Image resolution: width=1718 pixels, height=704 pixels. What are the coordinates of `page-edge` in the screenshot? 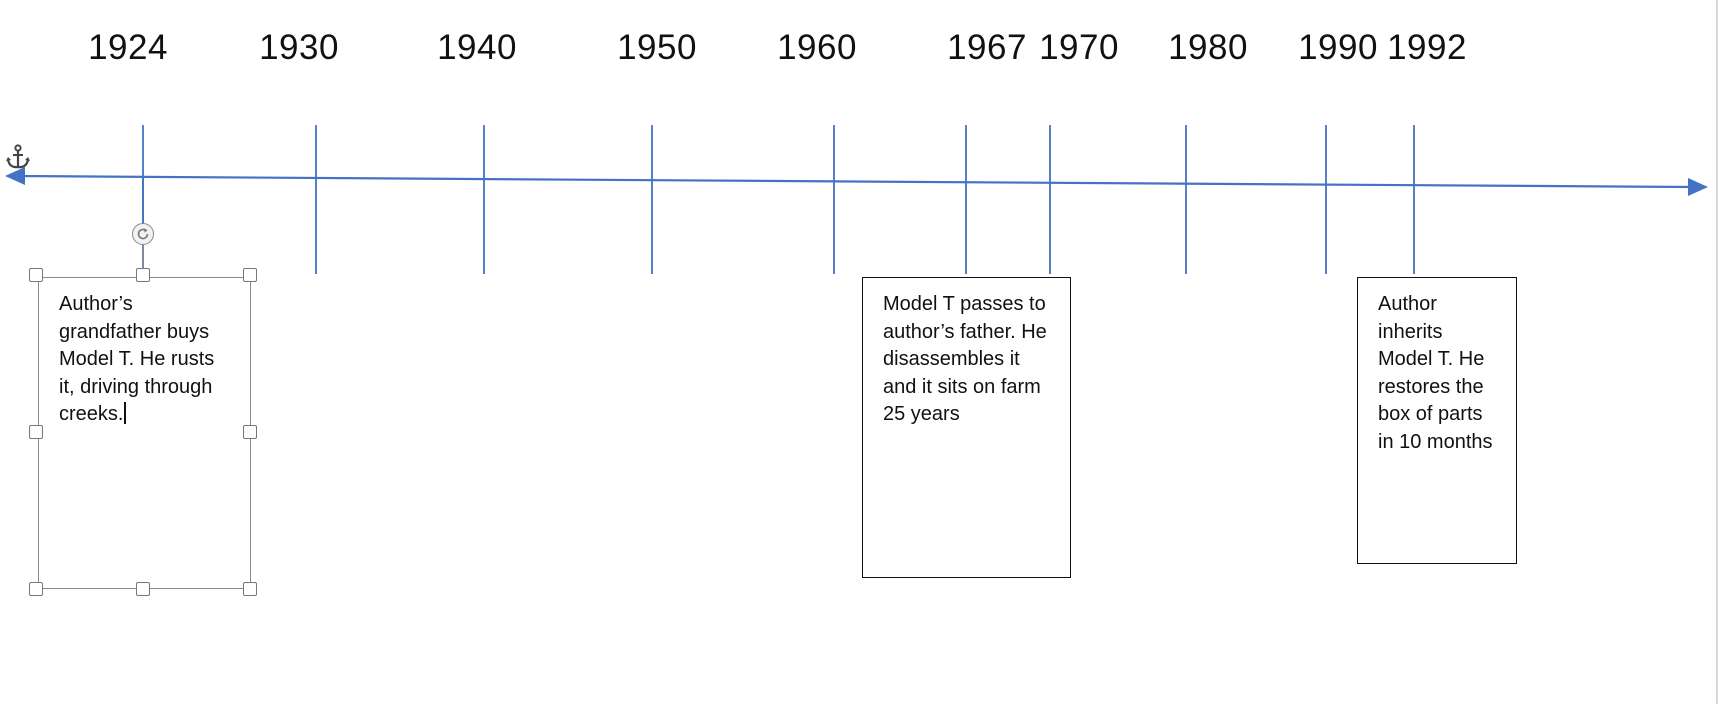 It's located at (1717, 352).